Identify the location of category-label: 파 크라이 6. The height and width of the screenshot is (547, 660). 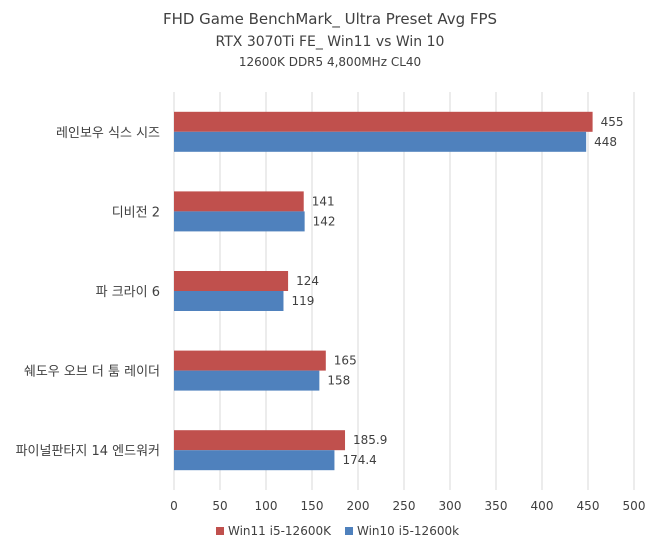
(128, 292).